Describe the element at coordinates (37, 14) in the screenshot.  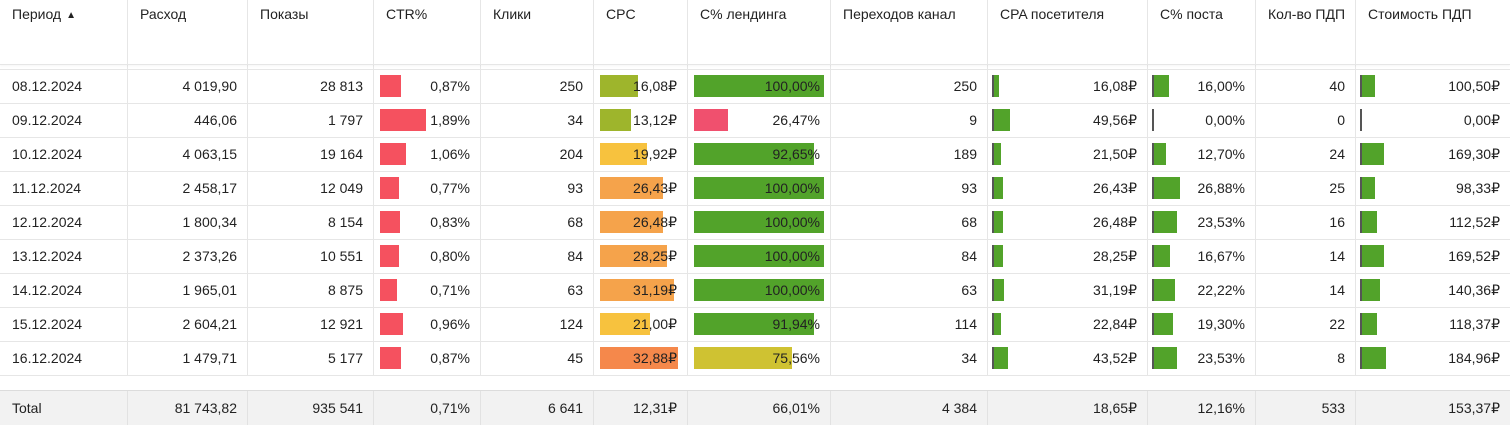
I see `column-header-label: Период` at that location.